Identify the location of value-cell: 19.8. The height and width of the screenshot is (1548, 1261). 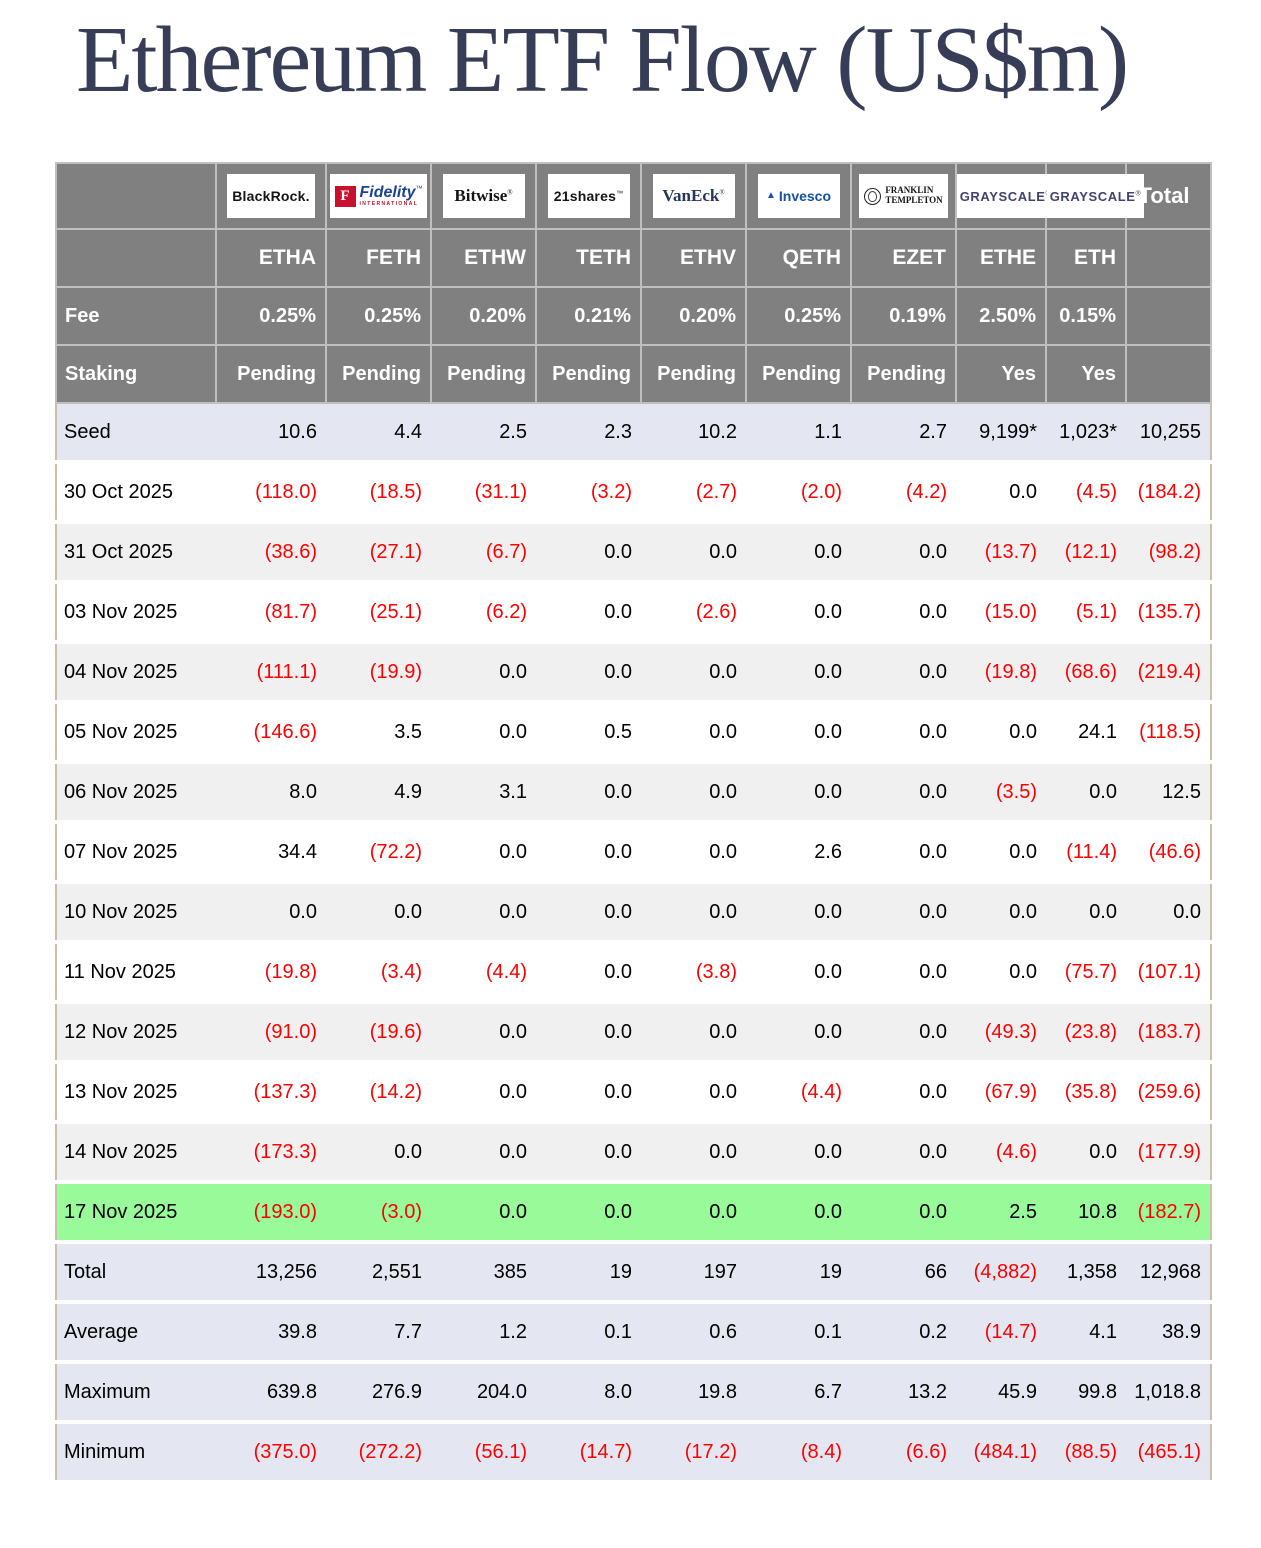
(693, 1393).